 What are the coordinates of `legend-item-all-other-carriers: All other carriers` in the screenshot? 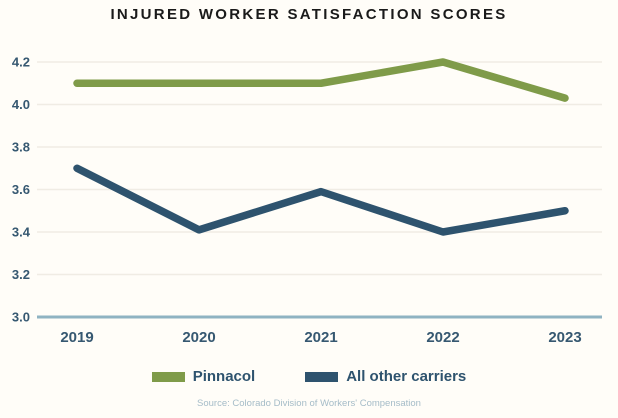 It's located at (385, 376).